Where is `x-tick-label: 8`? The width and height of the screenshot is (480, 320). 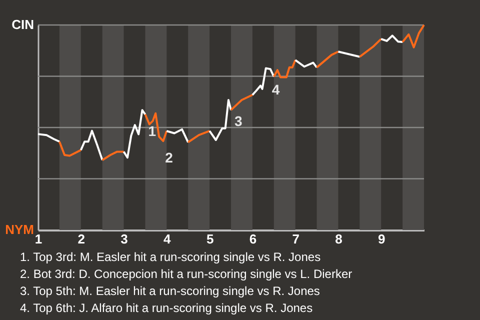
x-tick-label: 8 is located at coordinates (338, 239).